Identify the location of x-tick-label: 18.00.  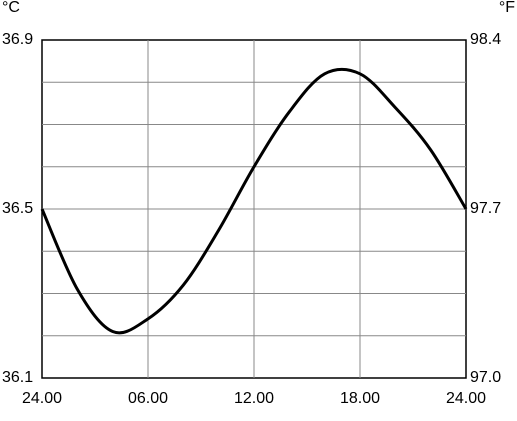
(360, 398).